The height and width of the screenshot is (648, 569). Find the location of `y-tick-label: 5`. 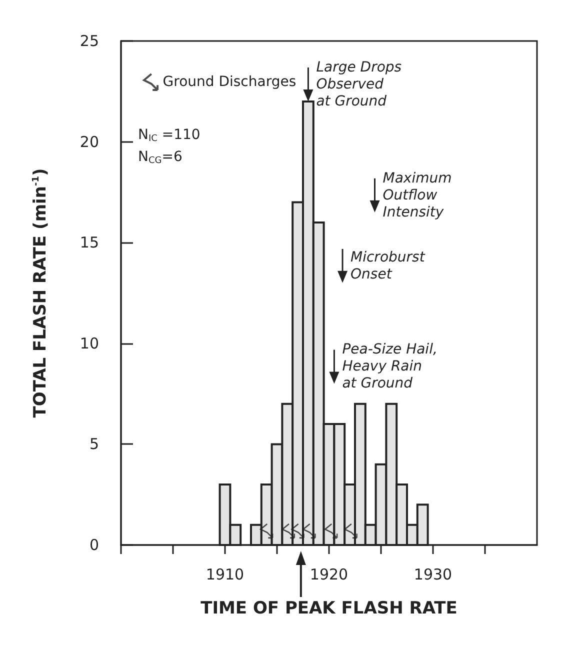

y-tick-label: 5 is located at coordinates (94, 444).